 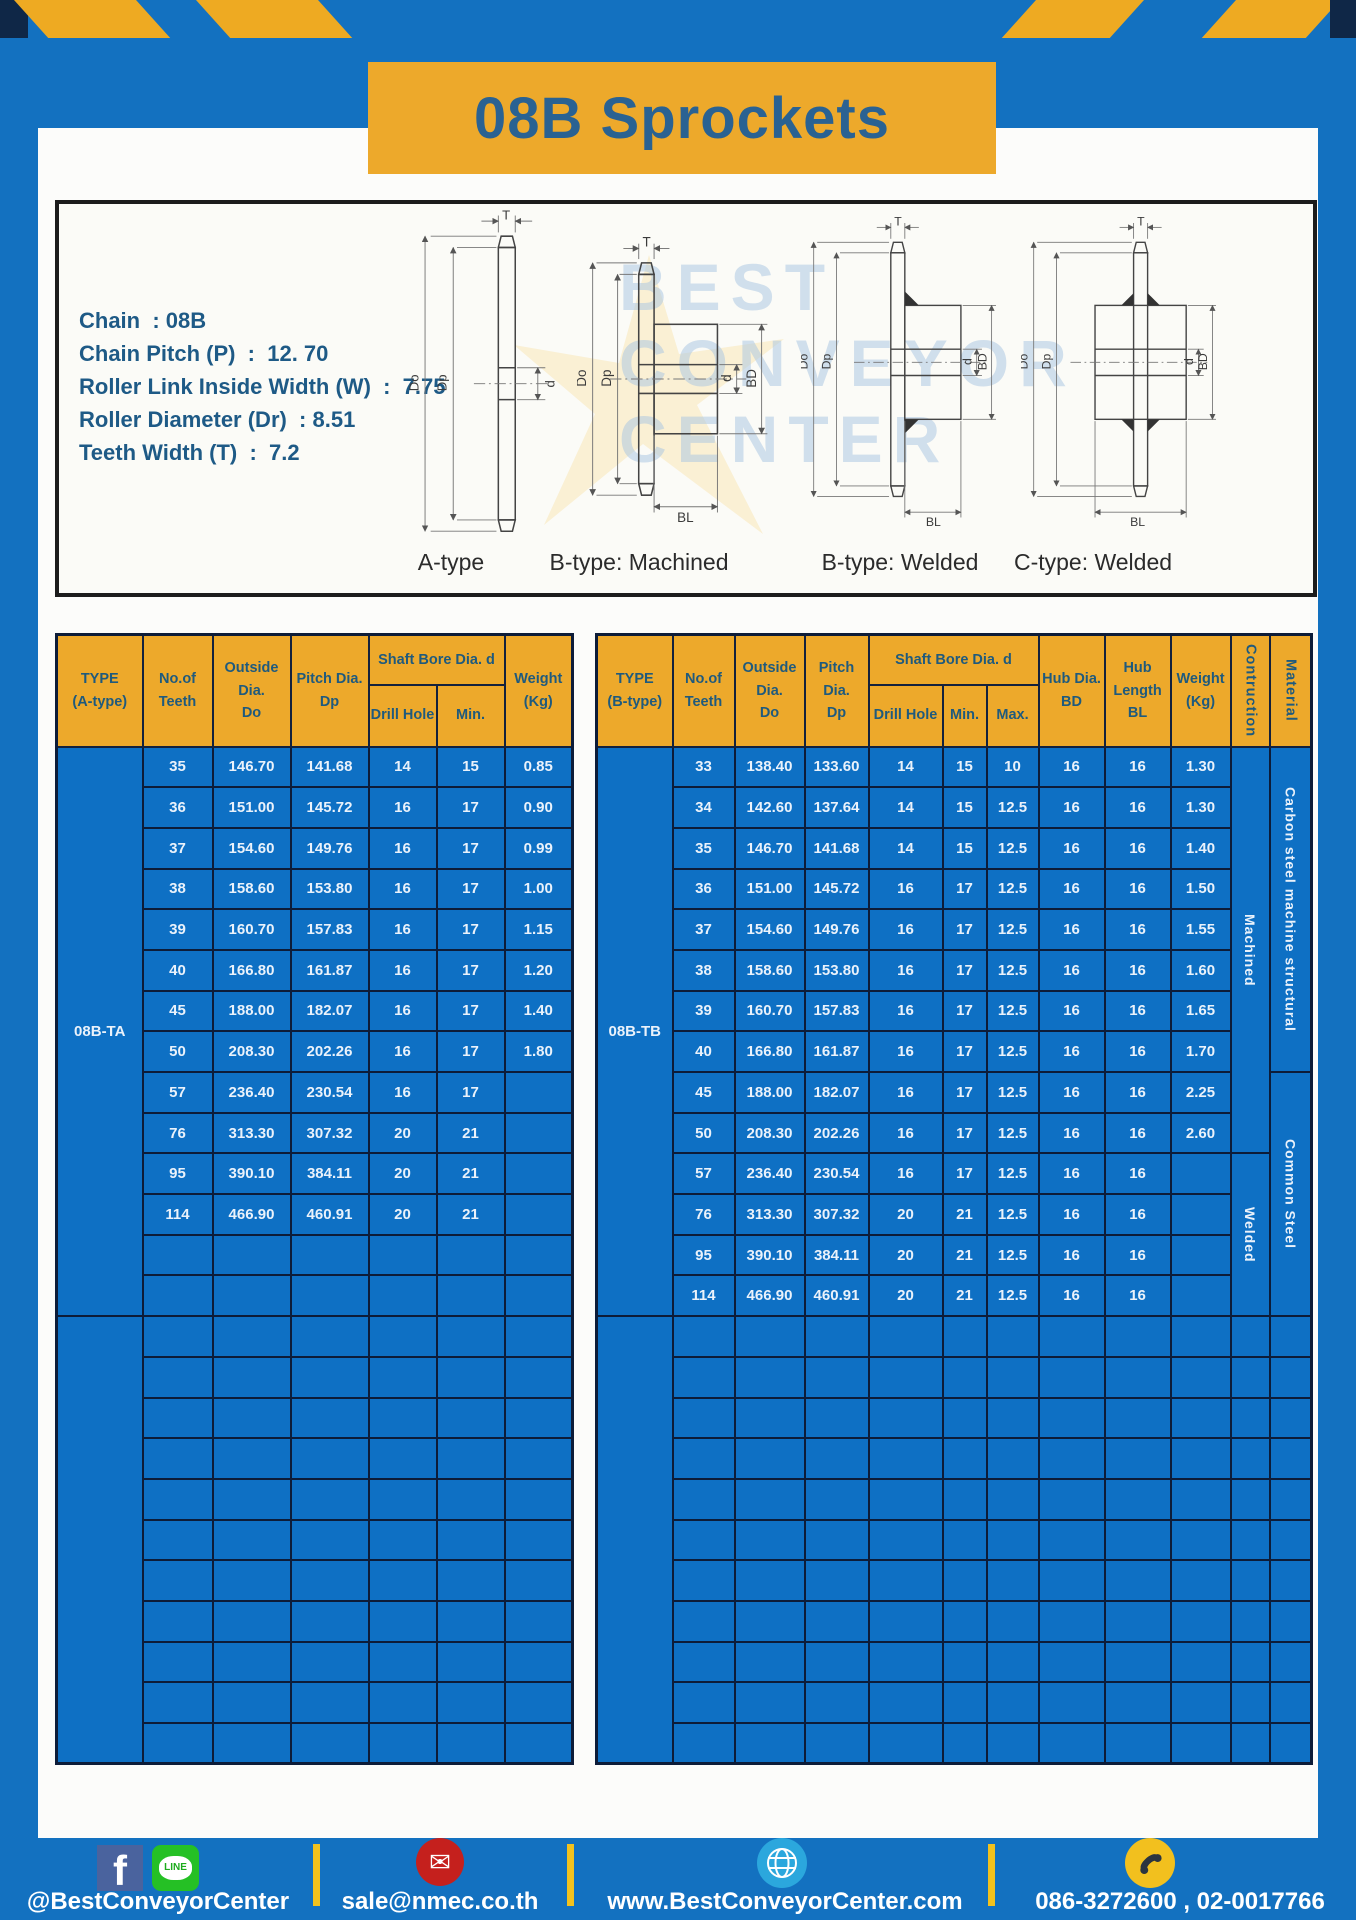 What do you see at coordinates (329, 767) in the screenshot?
I see `table-cell: 141.68` at bounding box center [329, 767].